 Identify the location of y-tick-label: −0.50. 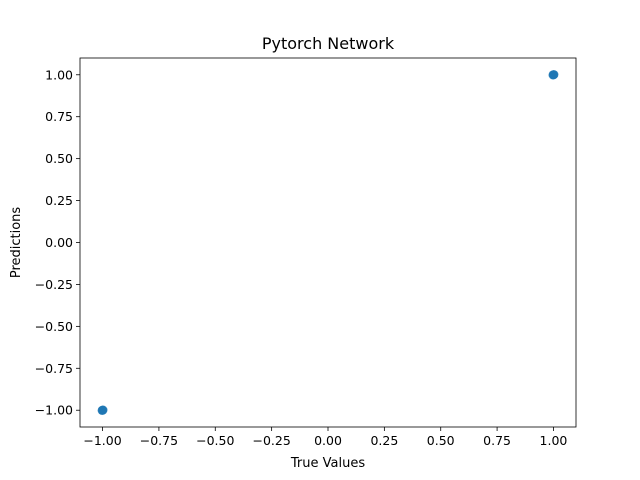
(54, 326).